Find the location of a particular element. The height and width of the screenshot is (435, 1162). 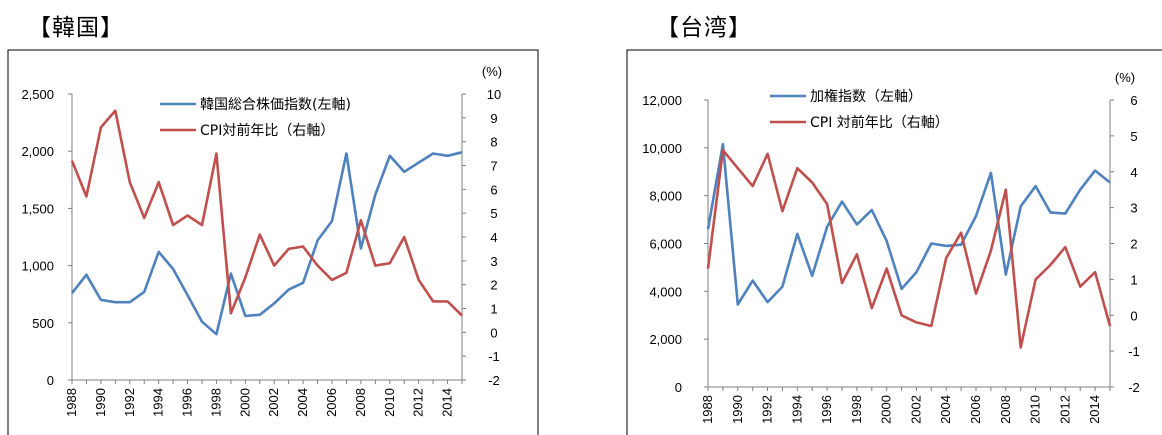

korea-x-tick-label: 2014 is located at coordinates (447, 402).